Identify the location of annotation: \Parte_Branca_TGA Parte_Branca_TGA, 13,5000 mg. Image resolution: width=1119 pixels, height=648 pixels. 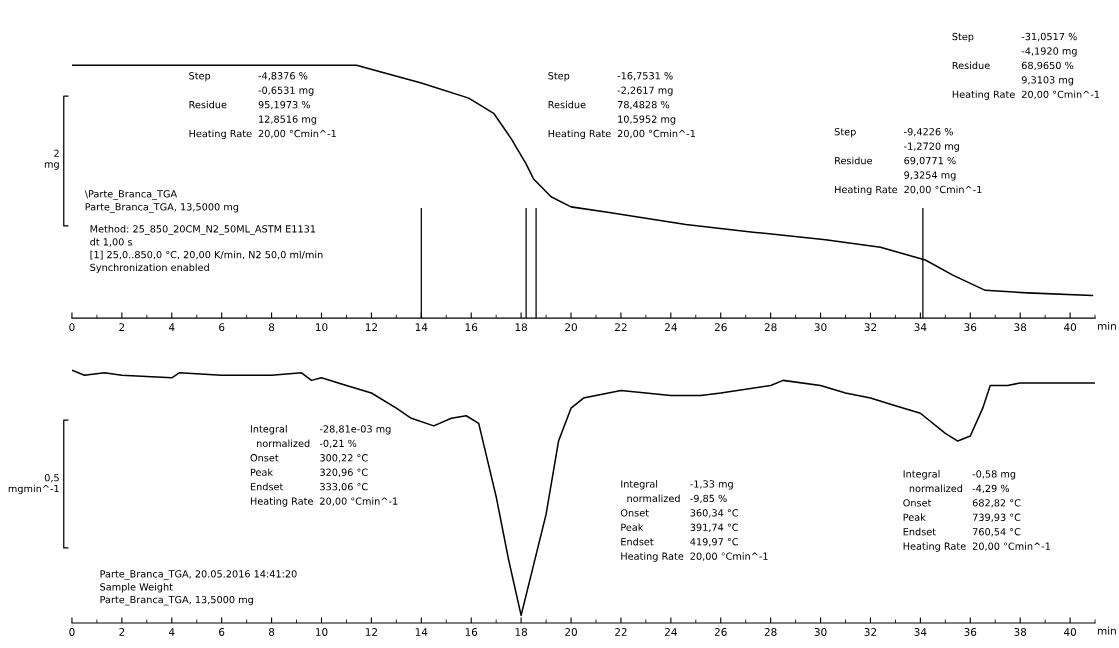
(161, 201).